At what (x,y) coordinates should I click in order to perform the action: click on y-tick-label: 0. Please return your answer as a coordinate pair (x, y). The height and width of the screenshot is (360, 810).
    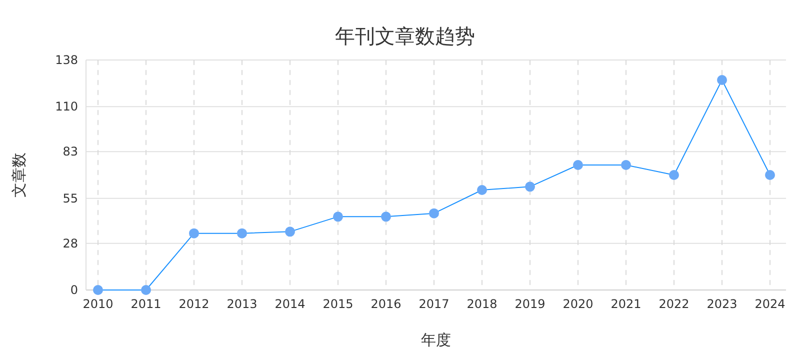
    Looking at the image, I should click on (74, 290).